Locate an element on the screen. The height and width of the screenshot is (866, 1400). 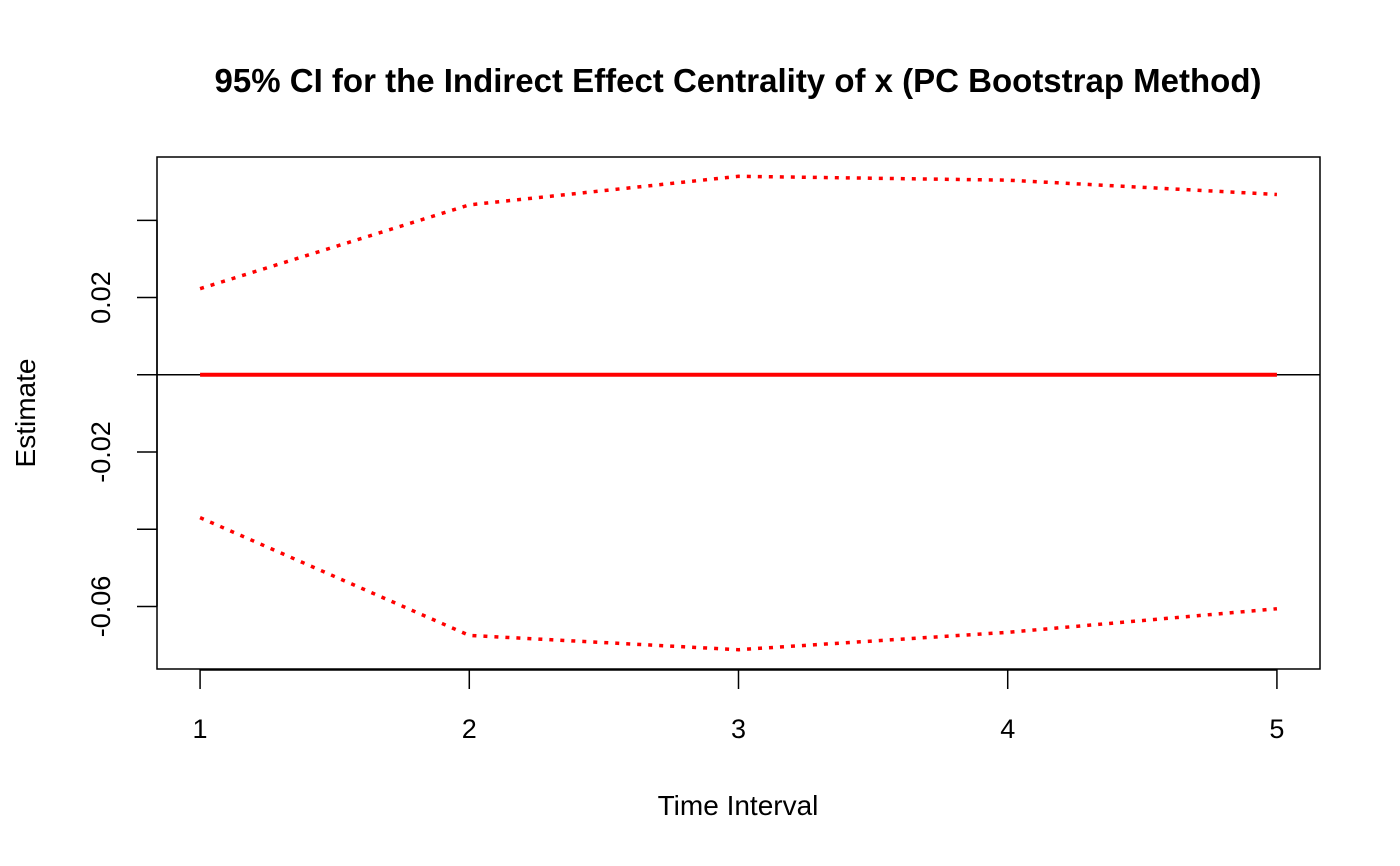
series-lower-line is located at coordinates (738, 584).